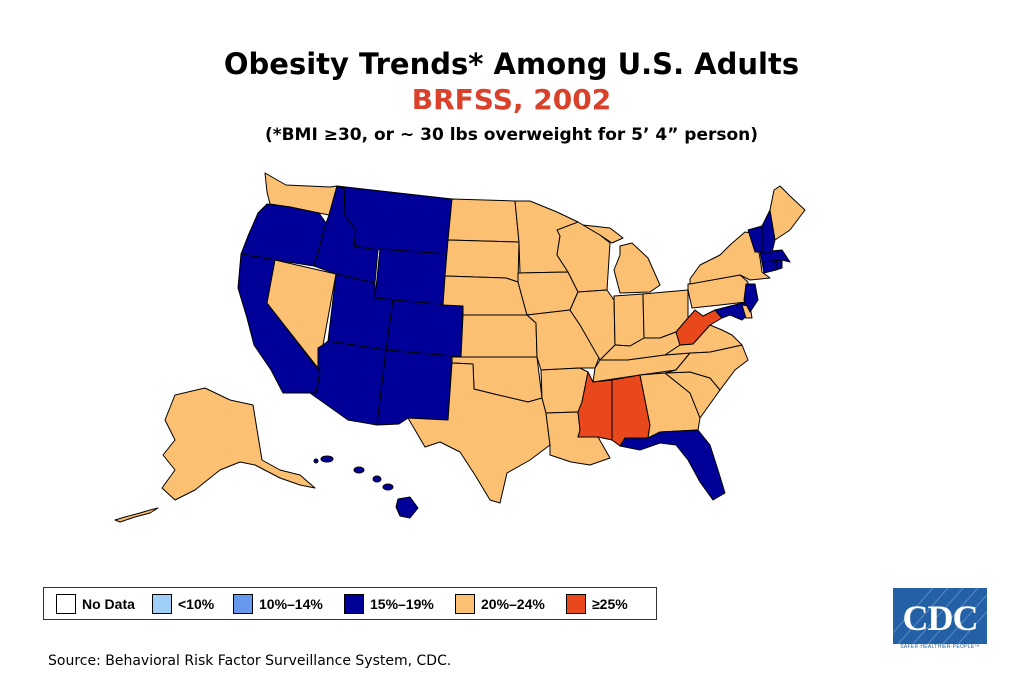 The width and height of the screenshot is (1023, 682). I want to click on logo-stripes-icon, so click(940, 616).